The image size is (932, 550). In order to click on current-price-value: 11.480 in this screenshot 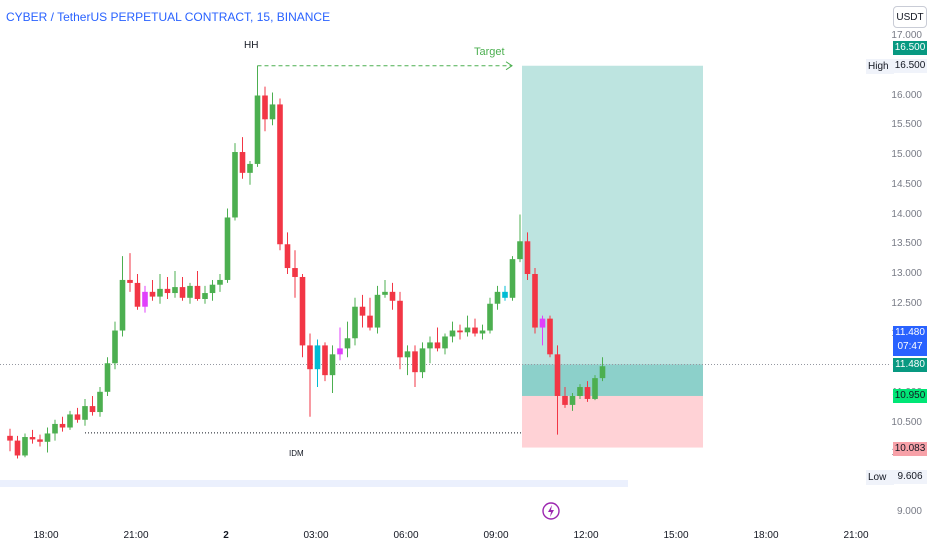, I will do `click(910, 332)`.